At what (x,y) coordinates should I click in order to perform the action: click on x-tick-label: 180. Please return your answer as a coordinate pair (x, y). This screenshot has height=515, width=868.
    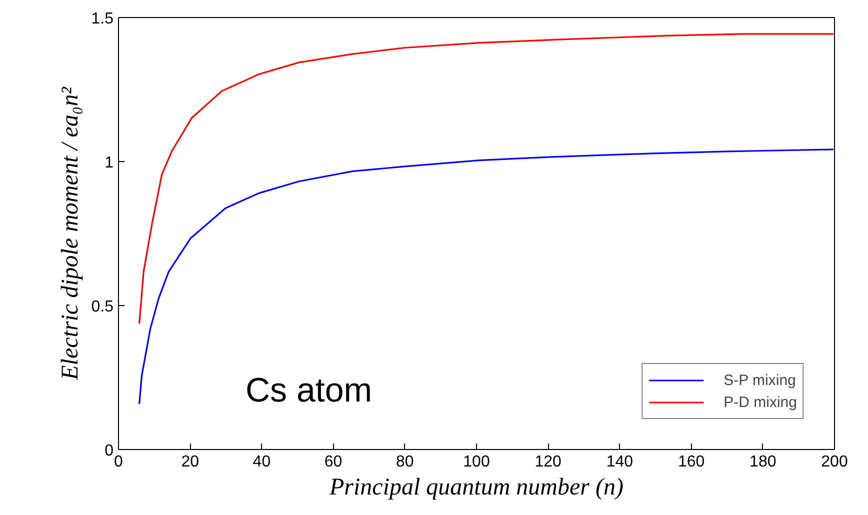
    Looking at the image, I should click on (763, 462).